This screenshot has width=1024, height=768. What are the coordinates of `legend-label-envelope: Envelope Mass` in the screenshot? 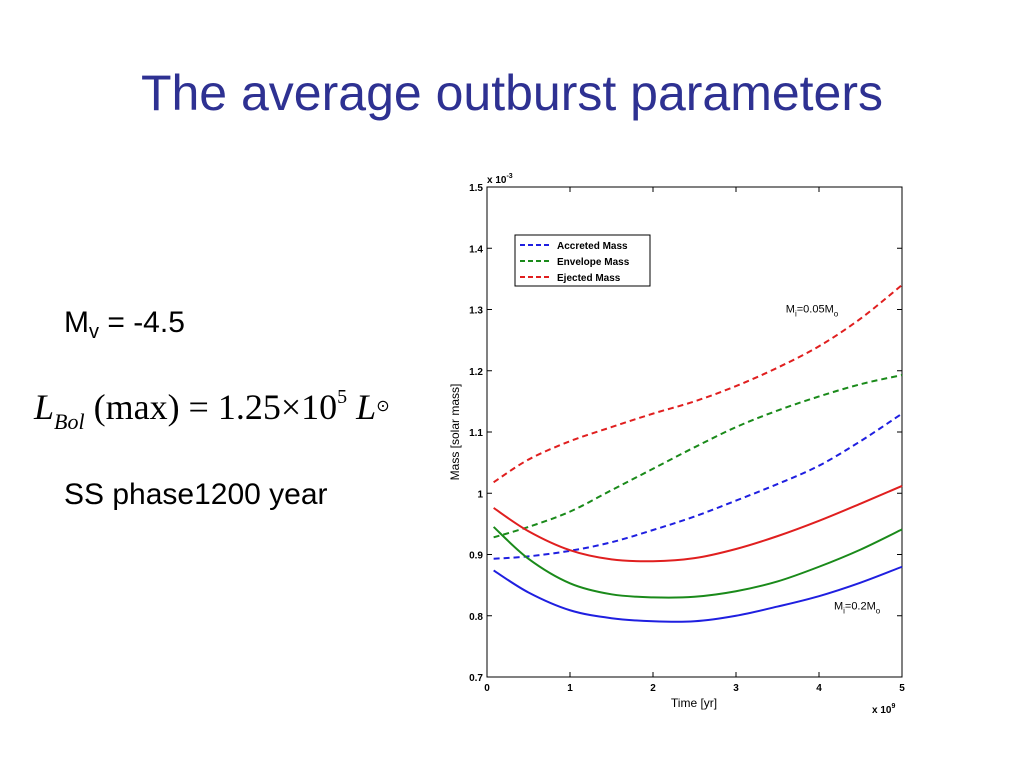 It's located at (593, 262).